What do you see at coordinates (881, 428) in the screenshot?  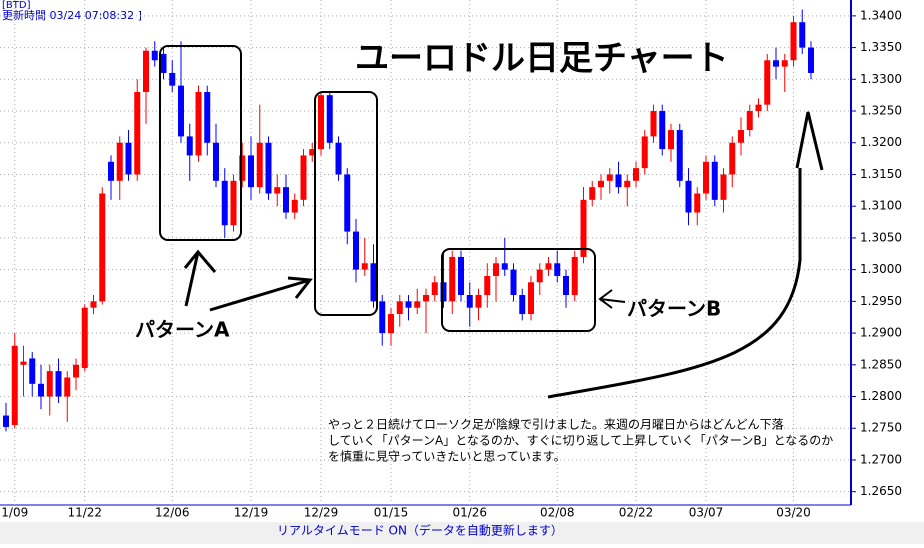 I see `y-tick-label: 1.2750` at bounding box center [881, 428].